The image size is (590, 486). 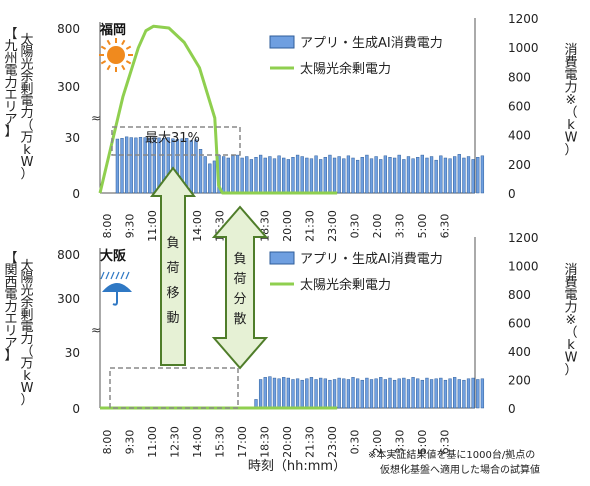 I want to click on footnote-line-1: ※本実証結果値を基に1000台/拠点の, so click(x=451, y=454).